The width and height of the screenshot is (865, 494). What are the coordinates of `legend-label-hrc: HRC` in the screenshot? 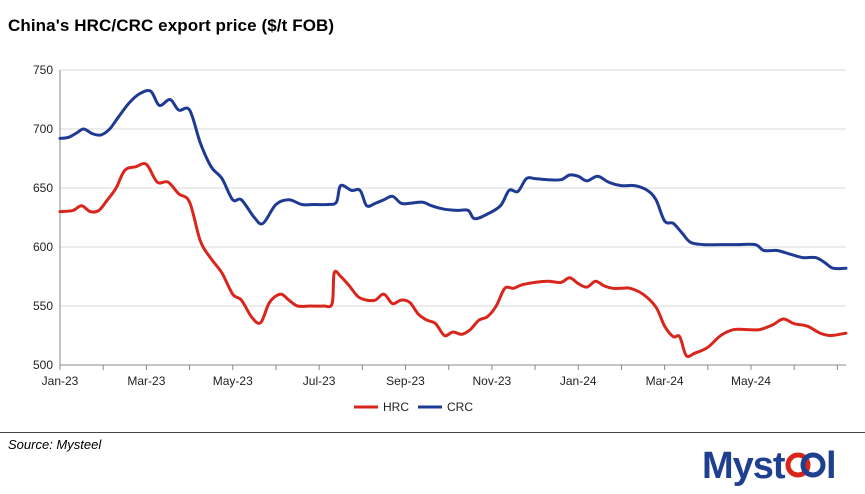 It's located at (396, 407).